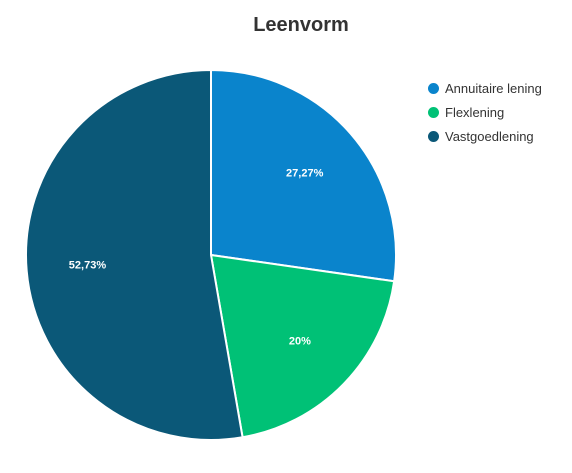 The width and height of the screenshot is (572, 473). What do you see at coordinates (300, 341) in the screenshot?
I see `pie-label-flexlening: 20%` at bounding box center [300, 341].